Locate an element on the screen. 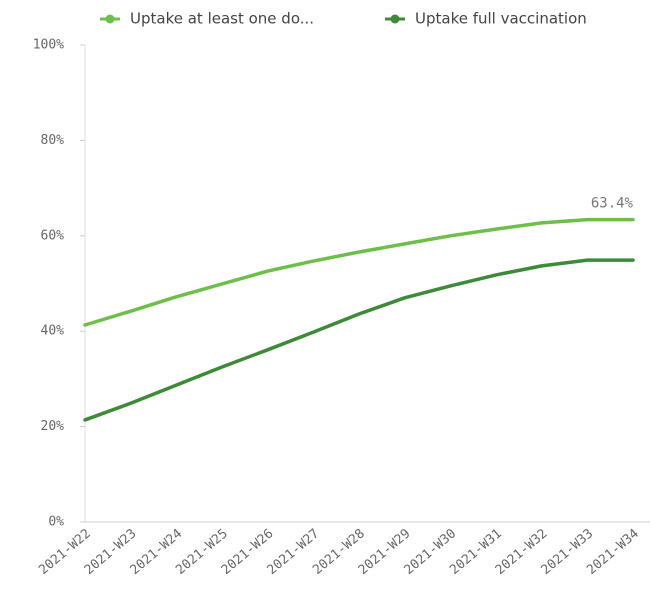 The height and width of the screenshot is (607, 652). y-tick-label: 80% is located at coordinates (53, 140).